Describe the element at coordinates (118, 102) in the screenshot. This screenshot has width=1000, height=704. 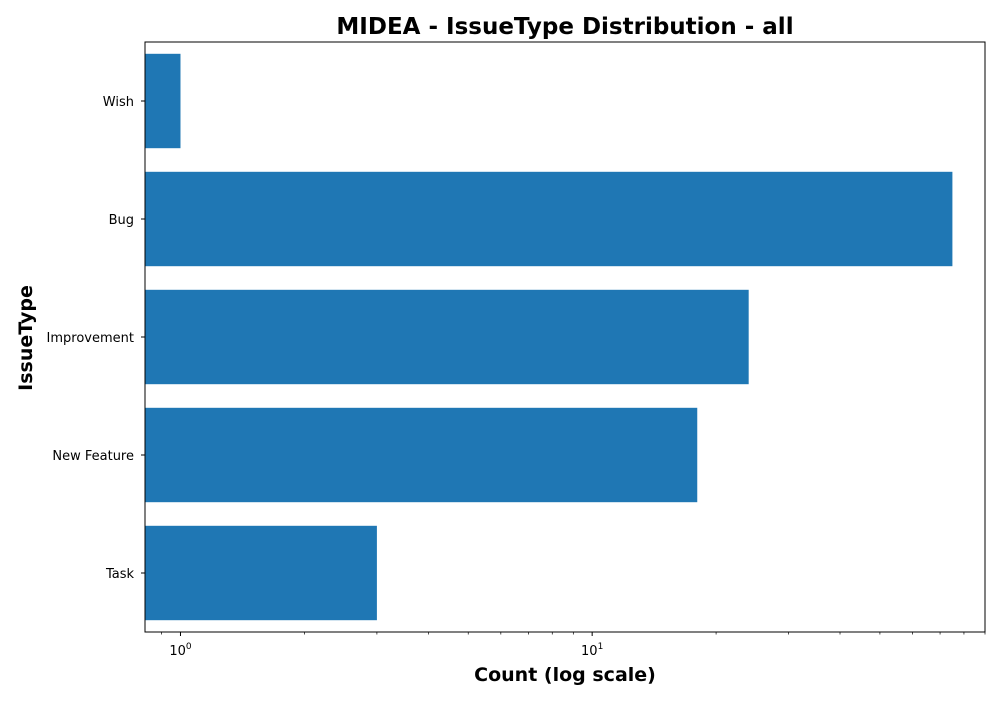
I see `y-tick-label: Wish` at that location.